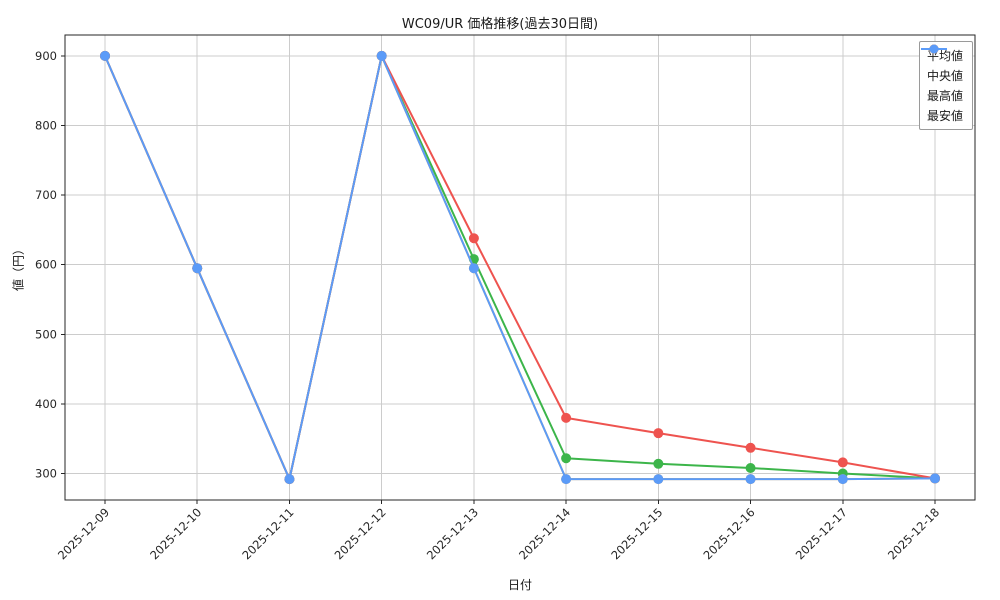 The height and width of the screenshot is (600, 1000). Describe the element at coordinates (46, 404) in the screenshot. I see `y-tick-label: 400` at that location.